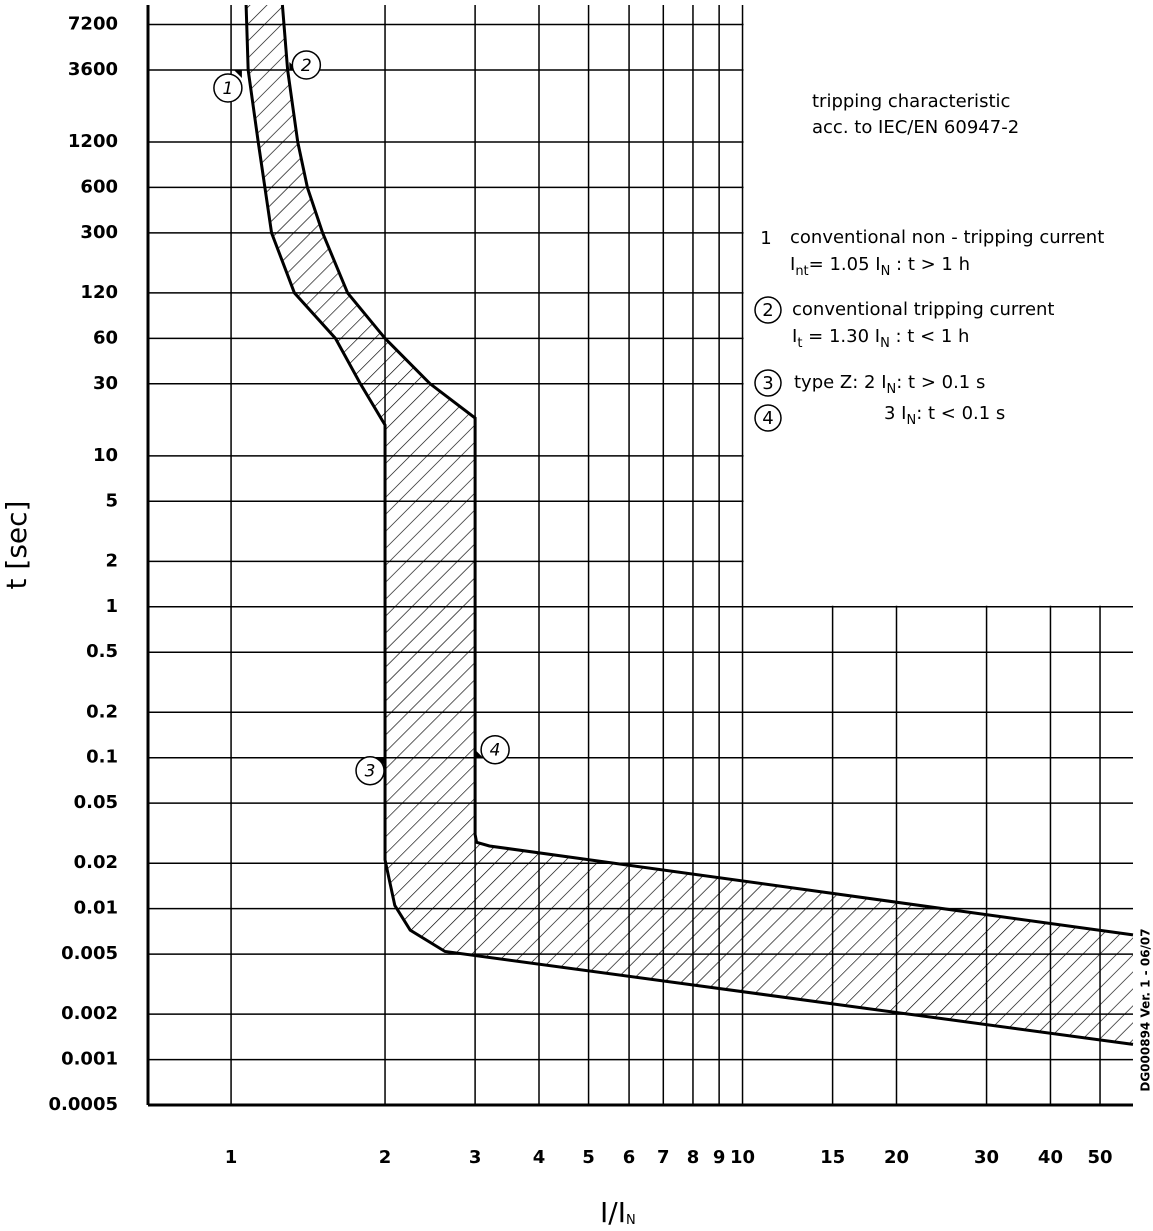 The image size is (1153, 1231). I want to click on note-line: It = 1.30 IN : t < 1 h, so click(880, 338).